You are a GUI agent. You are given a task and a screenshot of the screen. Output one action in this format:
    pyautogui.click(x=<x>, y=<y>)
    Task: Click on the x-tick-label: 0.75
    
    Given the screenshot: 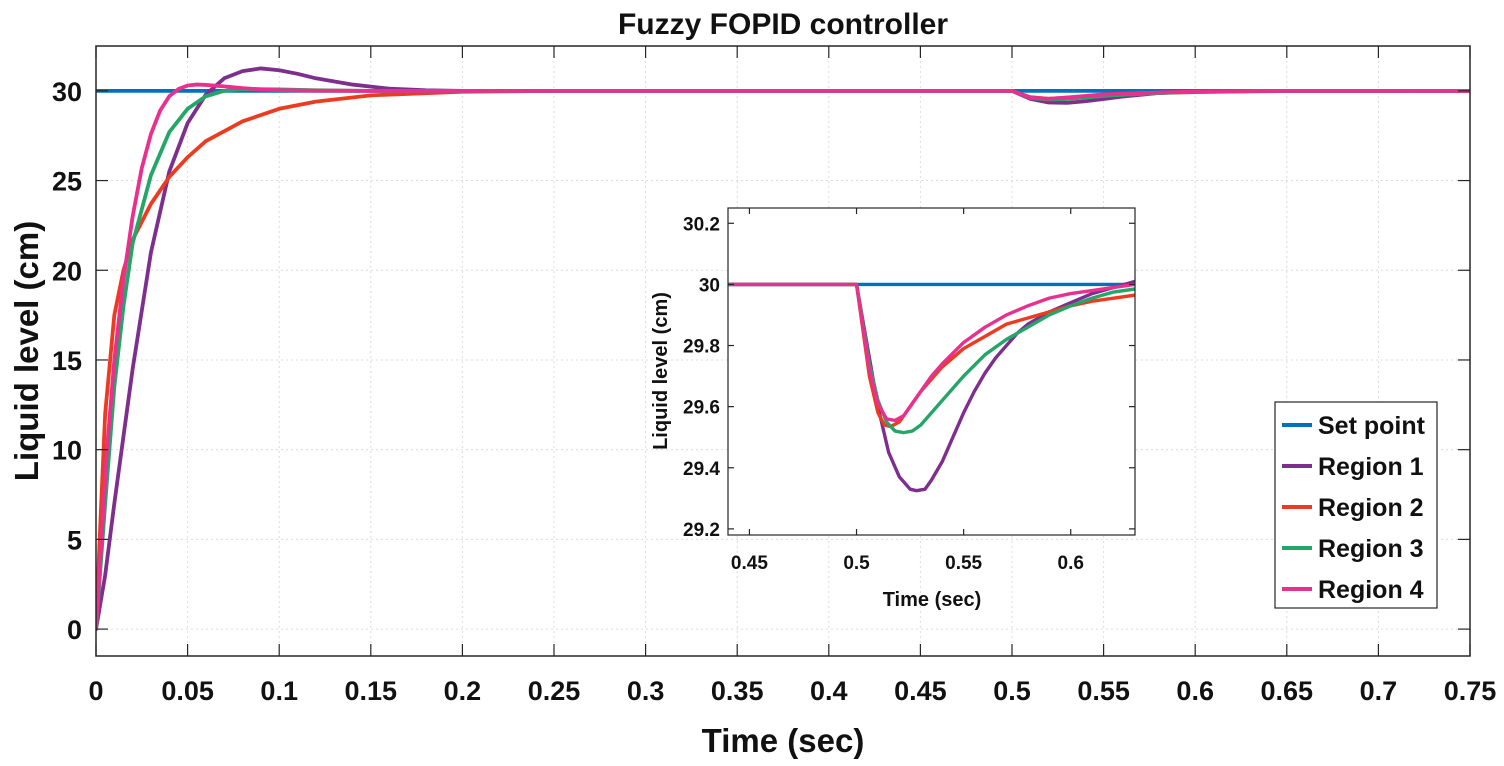 What is the action you would take?
    pyautogui.click(x=1470, y=691)
    